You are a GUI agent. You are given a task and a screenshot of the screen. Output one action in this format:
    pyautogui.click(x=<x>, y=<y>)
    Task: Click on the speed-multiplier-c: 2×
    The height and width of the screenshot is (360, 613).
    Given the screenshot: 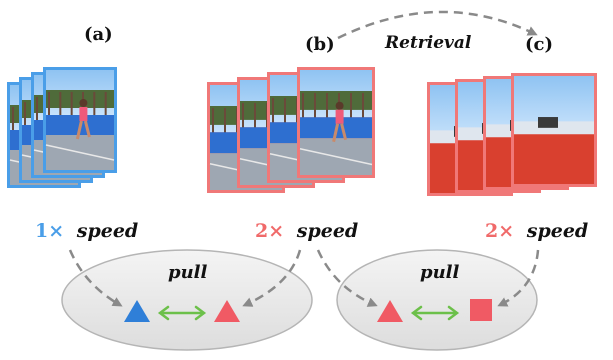 What is the action you would take?
    pyautogui.click(x=499, y=231)
    